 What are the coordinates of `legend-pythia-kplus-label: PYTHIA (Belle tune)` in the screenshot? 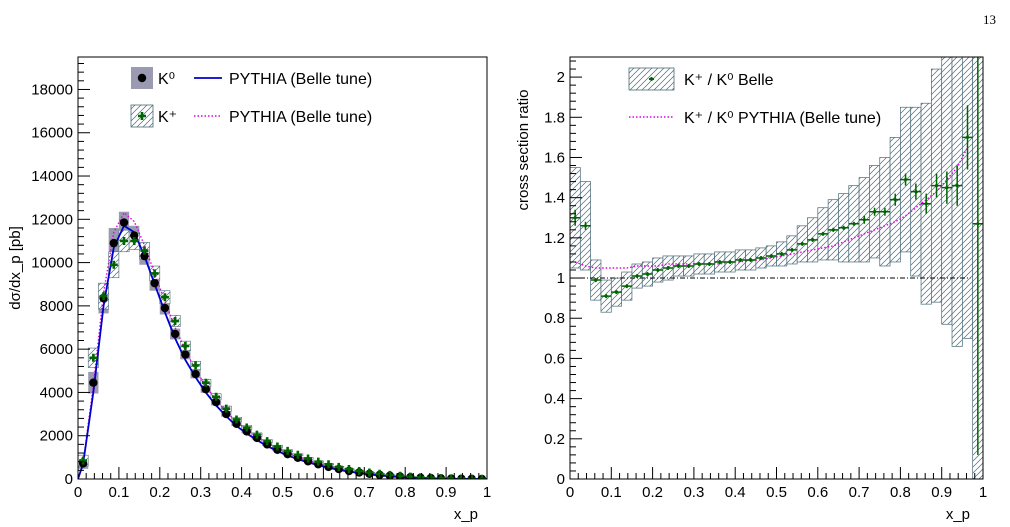 It's located at (300, 117).